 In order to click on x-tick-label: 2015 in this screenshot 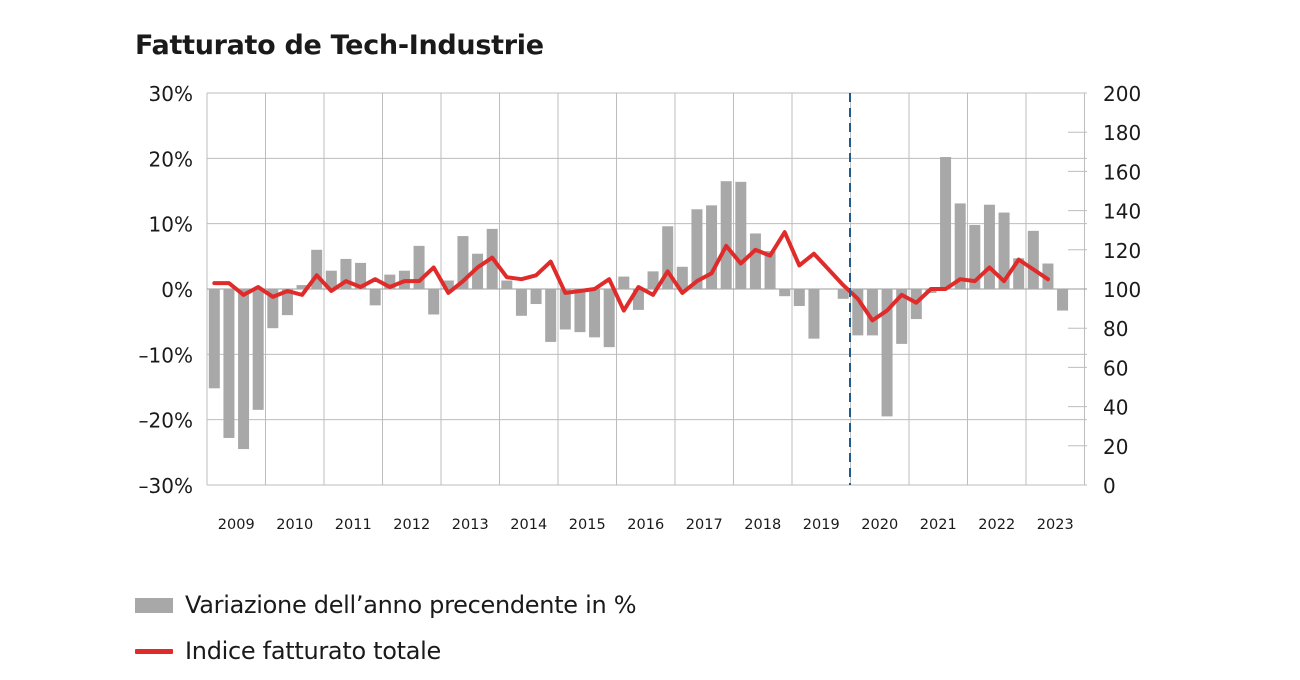, I will do `click(587, 525)`.